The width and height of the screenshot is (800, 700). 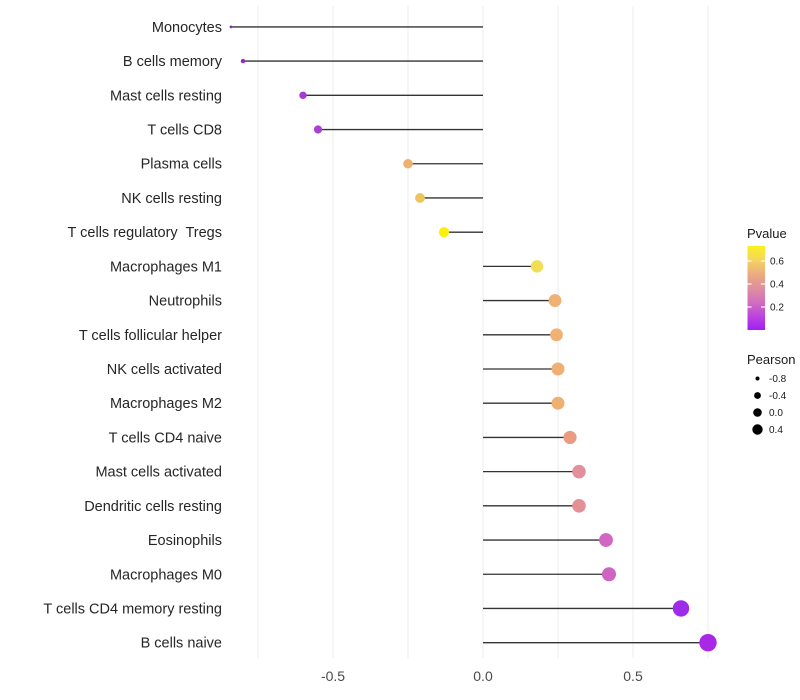 What do you see at coordinates (166, 404) in the screenshot?
I see `y-axis-label: Macrophages M2` at bounding box center [166, 404].